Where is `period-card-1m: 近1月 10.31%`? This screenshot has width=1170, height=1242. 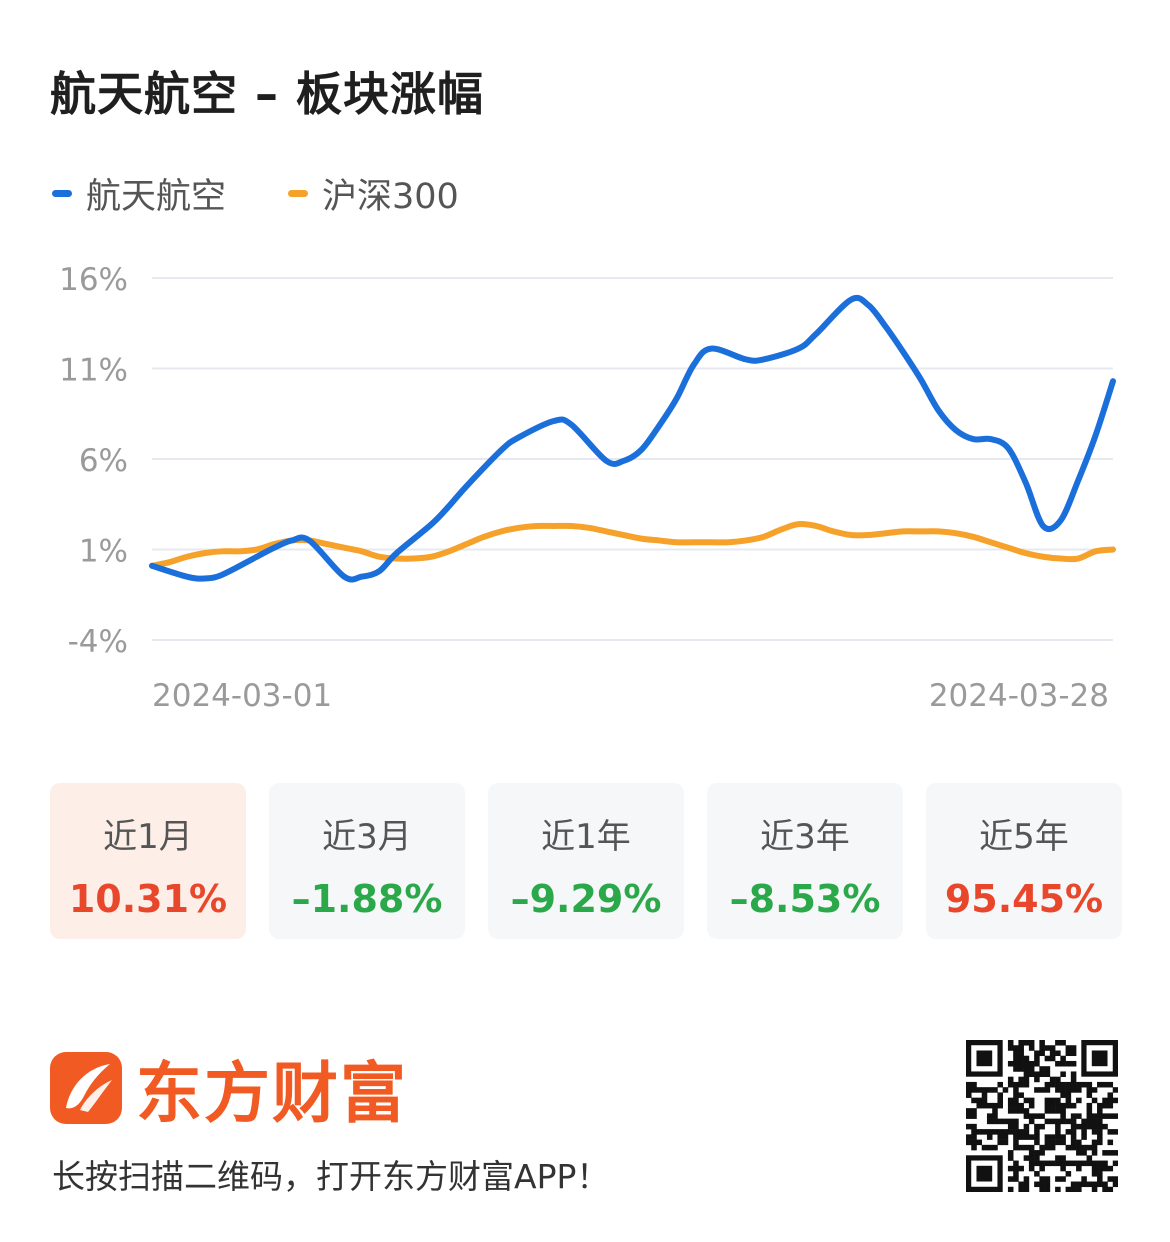
period-card-1m: 近1月 10.31% is located at coordinates (148, 861).